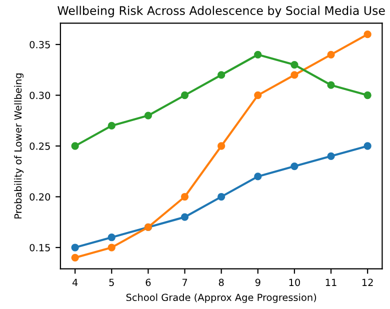 This screenshot has height=309, width=390. What do you see at coordinates (257, 282) in the screenshot?
I see `x-tick-label: 9` at bounding box center [257, 282].